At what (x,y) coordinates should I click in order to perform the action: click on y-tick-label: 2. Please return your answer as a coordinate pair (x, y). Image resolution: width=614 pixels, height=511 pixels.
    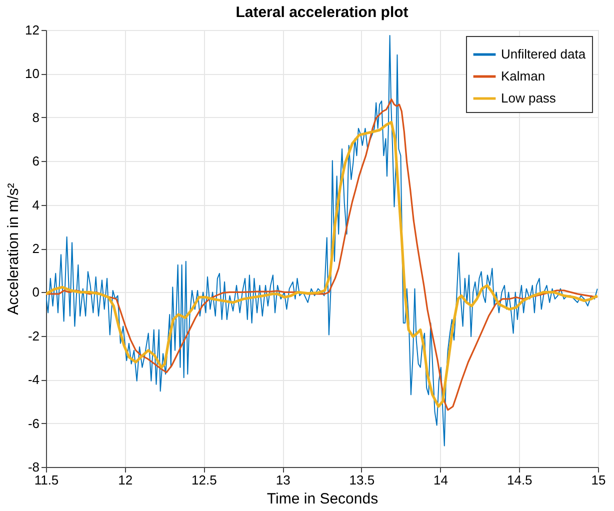
    Looking at the image, I should click on (36, 248).